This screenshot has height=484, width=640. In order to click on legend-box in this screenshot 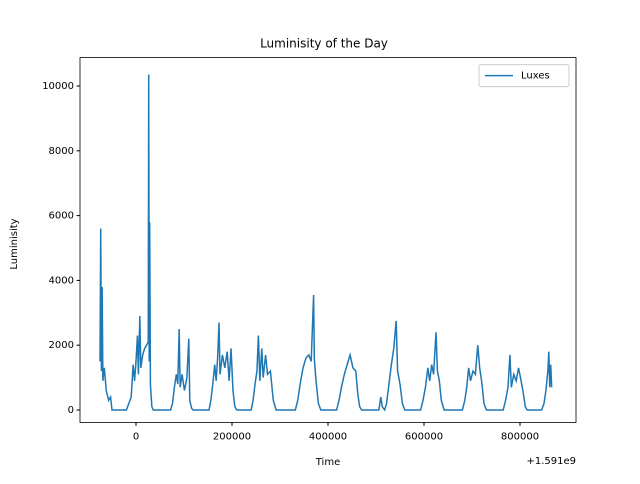, I will do `click(524, 76)`.